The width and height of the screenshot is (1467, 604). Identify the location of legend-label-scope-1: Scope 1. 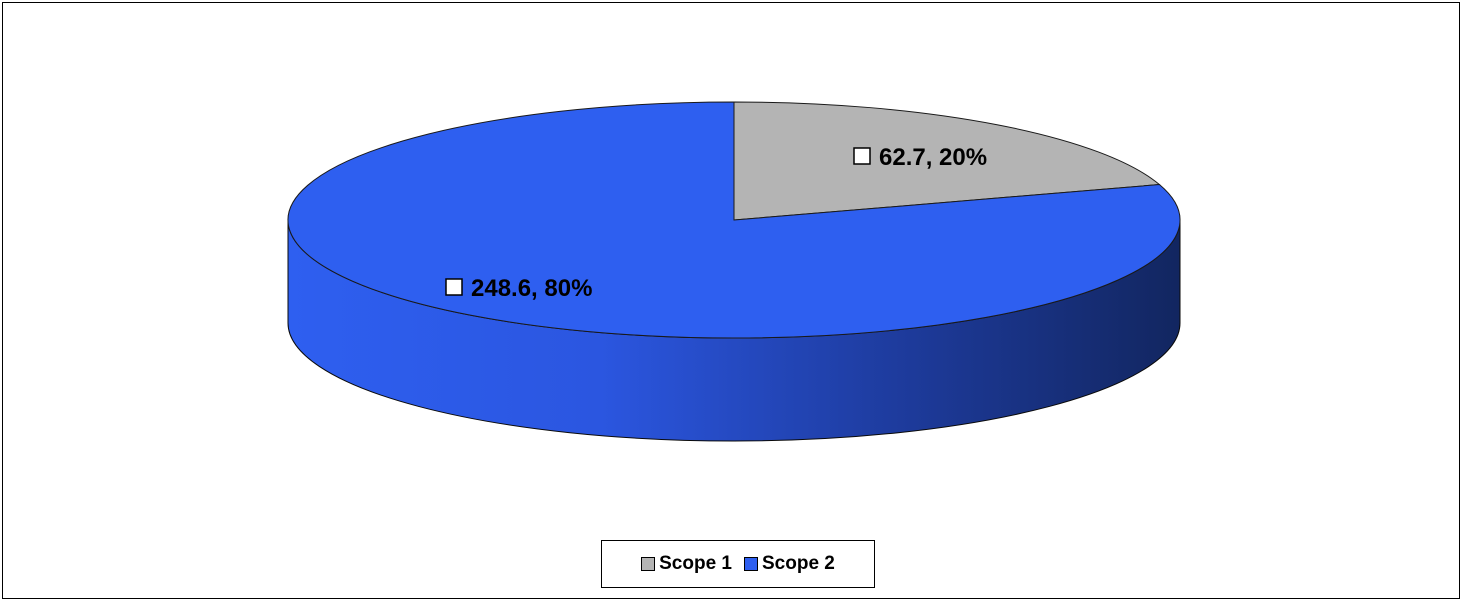
(695, 563).